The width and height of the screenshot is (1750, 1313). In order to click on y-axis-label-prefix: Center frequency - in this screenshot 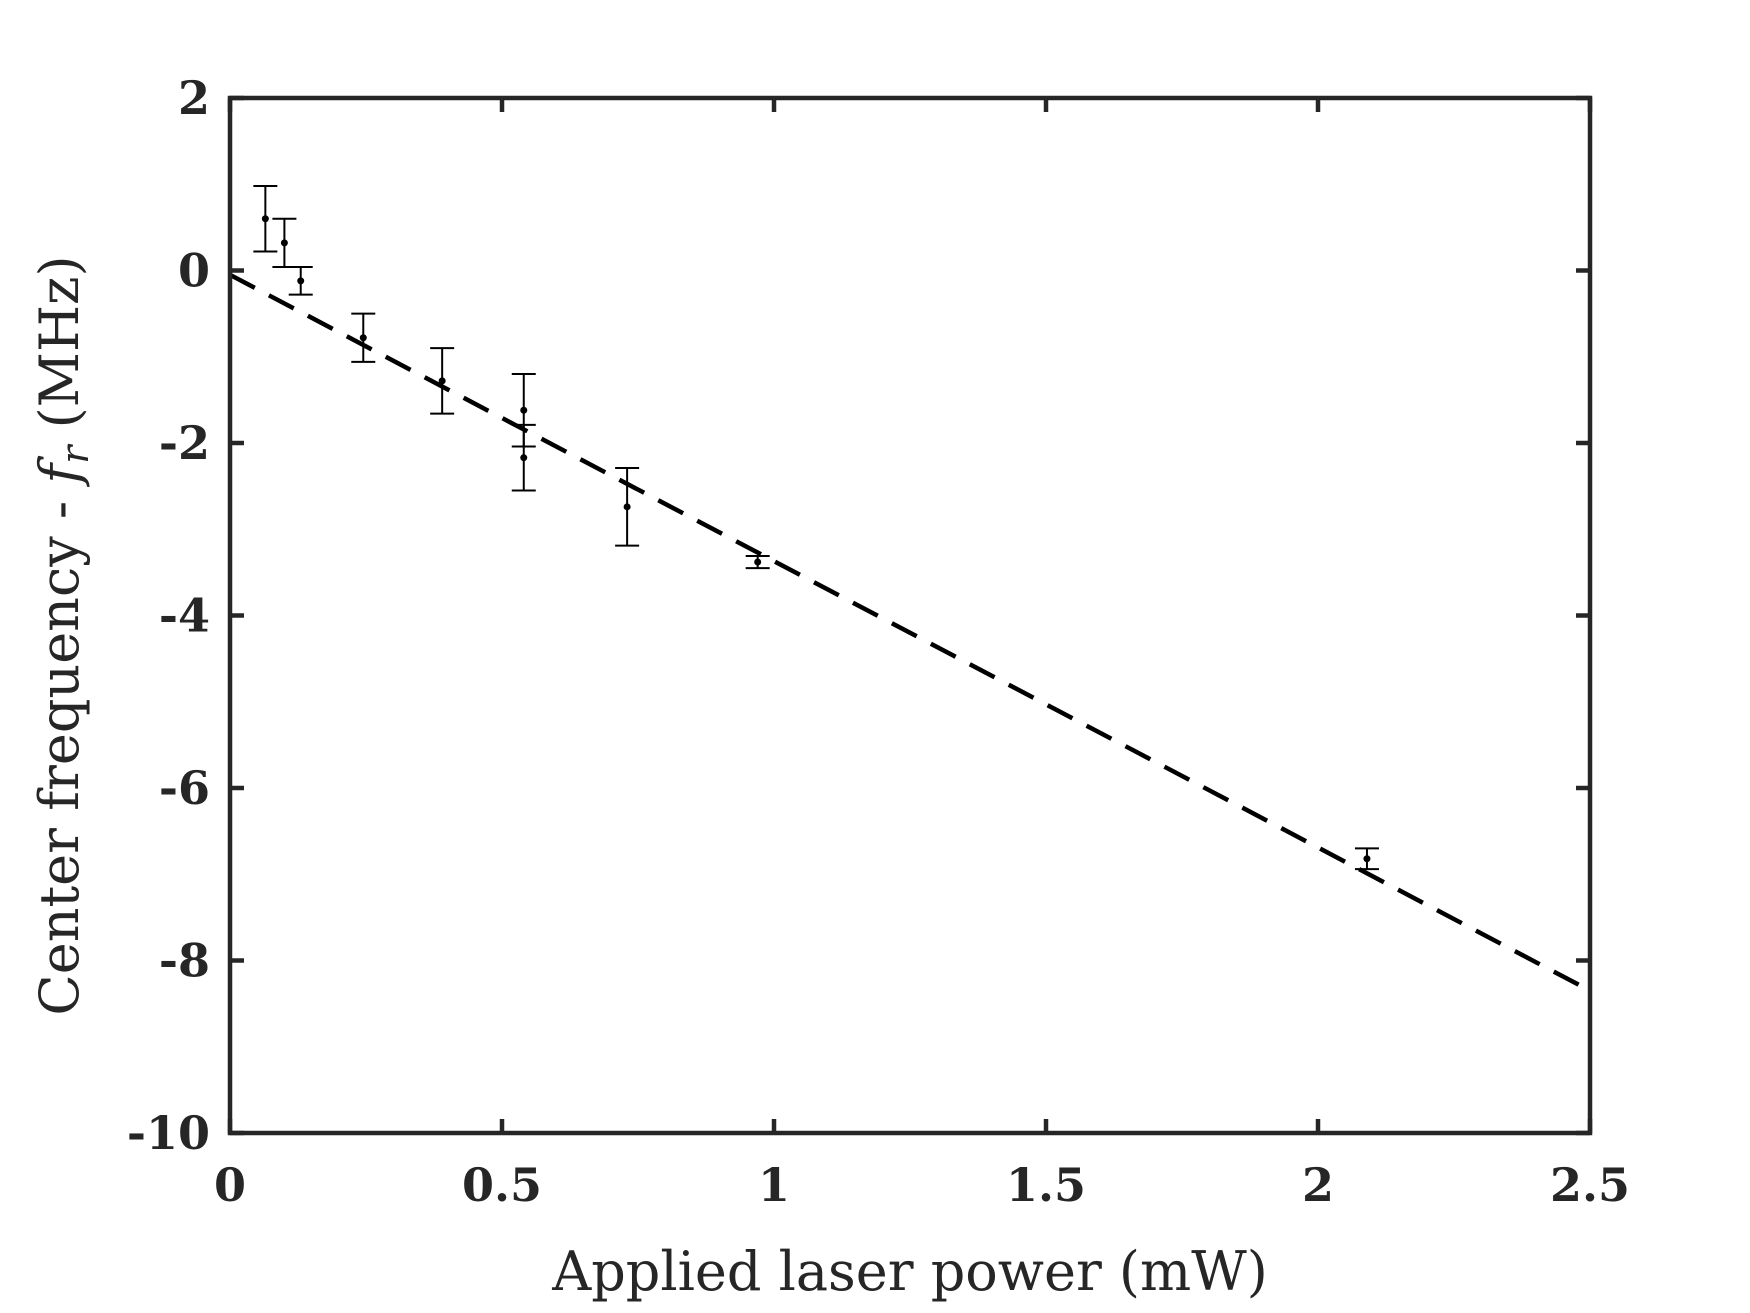, I will do `click(59, 750)`.